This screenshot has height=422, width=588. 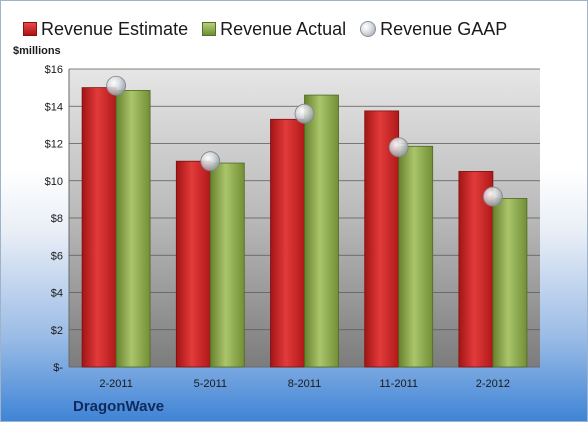 What do you see at coordinates (368, 29) in the screenshot?
I see `legend-swatch-gaap` at bounding box center [368, 29].